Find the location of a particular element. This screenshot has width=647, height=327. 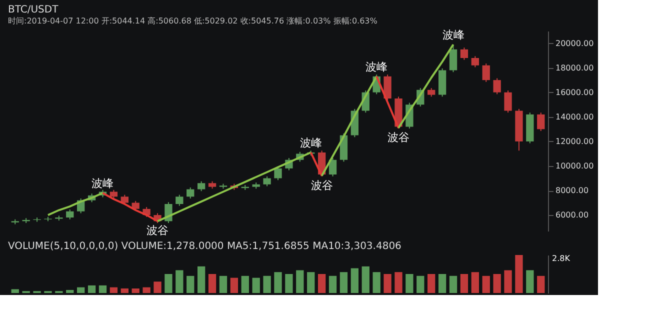

y-tick-label: 20000.00 is located at coordinates (575, 43).